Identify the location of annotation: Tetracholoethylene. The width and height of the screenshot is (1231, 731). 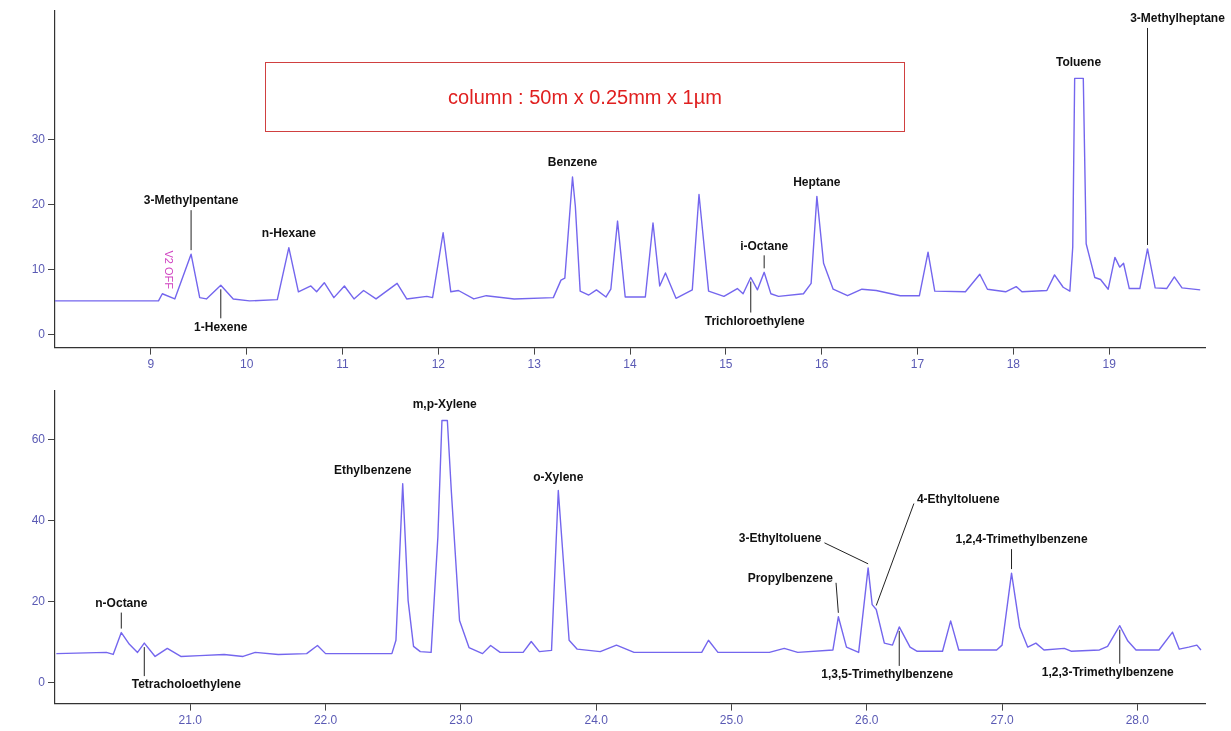
(186, 684).